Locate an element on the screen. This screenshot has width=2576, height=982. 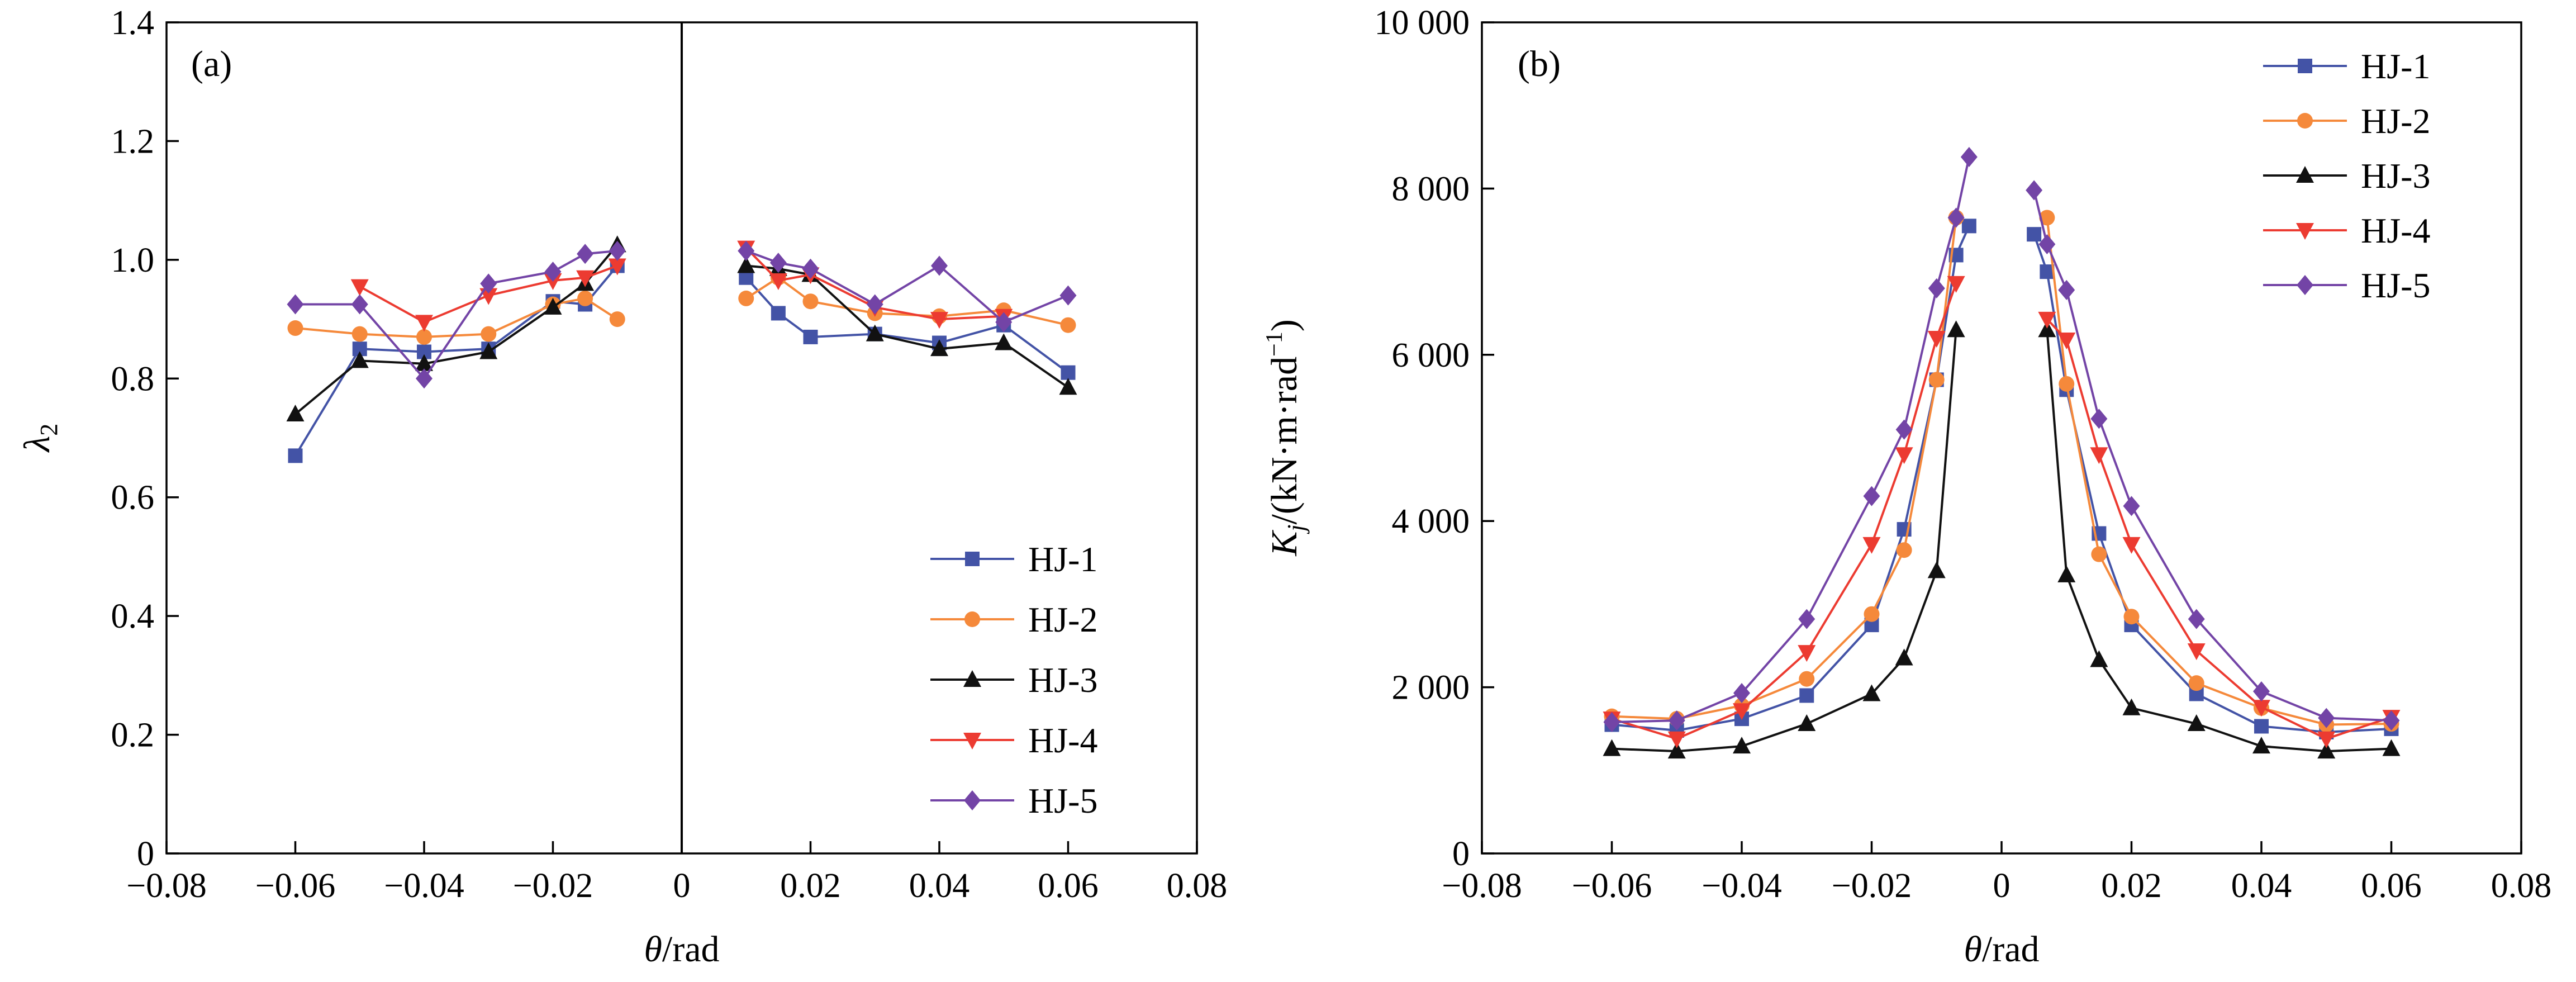
panel-b-x-tick-label: 0.02 is located at coordinates (2131, 886).